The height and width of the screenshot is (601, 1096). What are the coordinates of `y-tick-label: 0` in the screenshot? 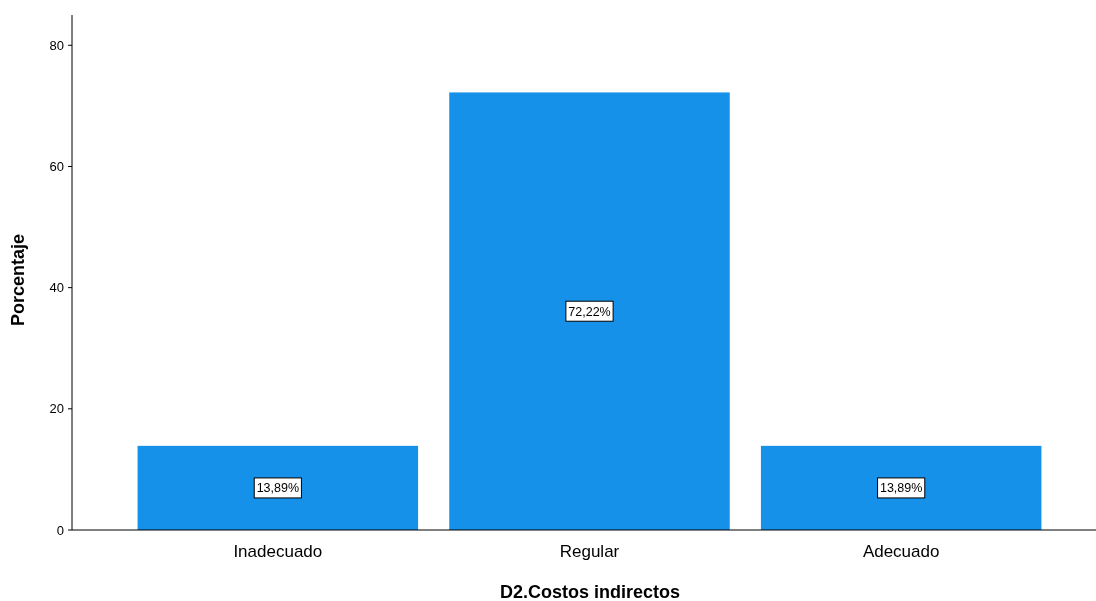 It's located at (60, 530).